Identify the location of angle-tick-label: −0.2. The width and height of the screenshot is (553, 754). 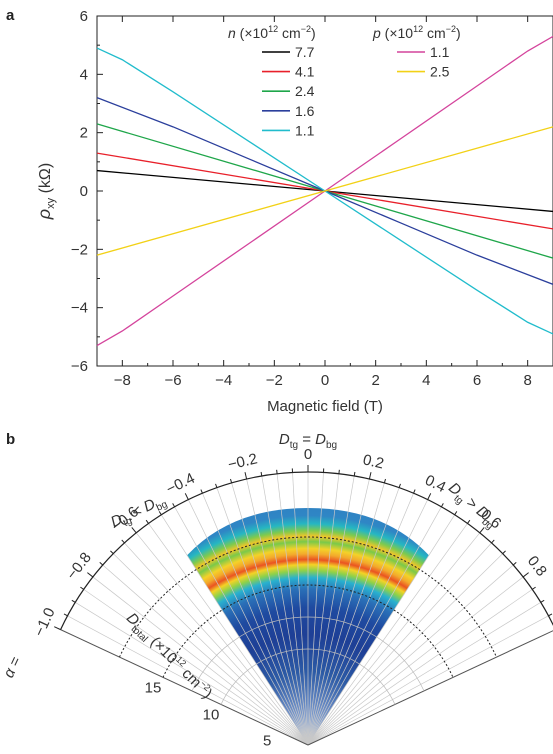
(242, 461).